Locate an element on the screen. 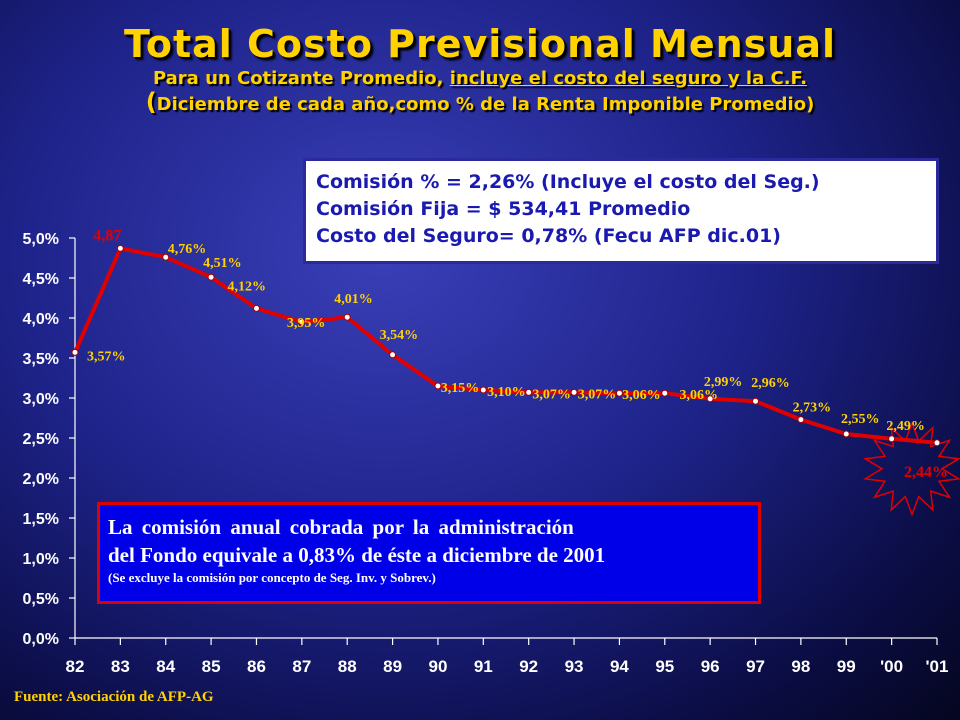 This screenshot has height=720, width=960. data-label: 2,73% is located at coordinates (812, 408).